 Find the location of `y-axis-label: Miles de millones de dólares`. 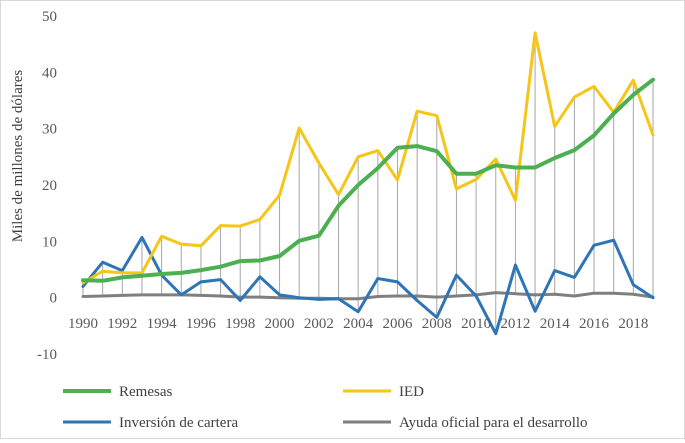

y-axis-label: Miles de millones de dólares is located at coordinates (18, 156).